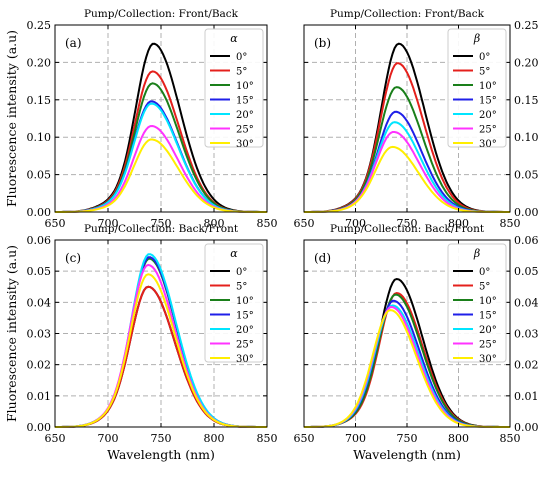 The height and width of the screenshot is (483, 550). What do you see at coordinates (39, 137) in the screenshot?
I see `y-tick-label: 0.10` at bounding box center [39, 137].